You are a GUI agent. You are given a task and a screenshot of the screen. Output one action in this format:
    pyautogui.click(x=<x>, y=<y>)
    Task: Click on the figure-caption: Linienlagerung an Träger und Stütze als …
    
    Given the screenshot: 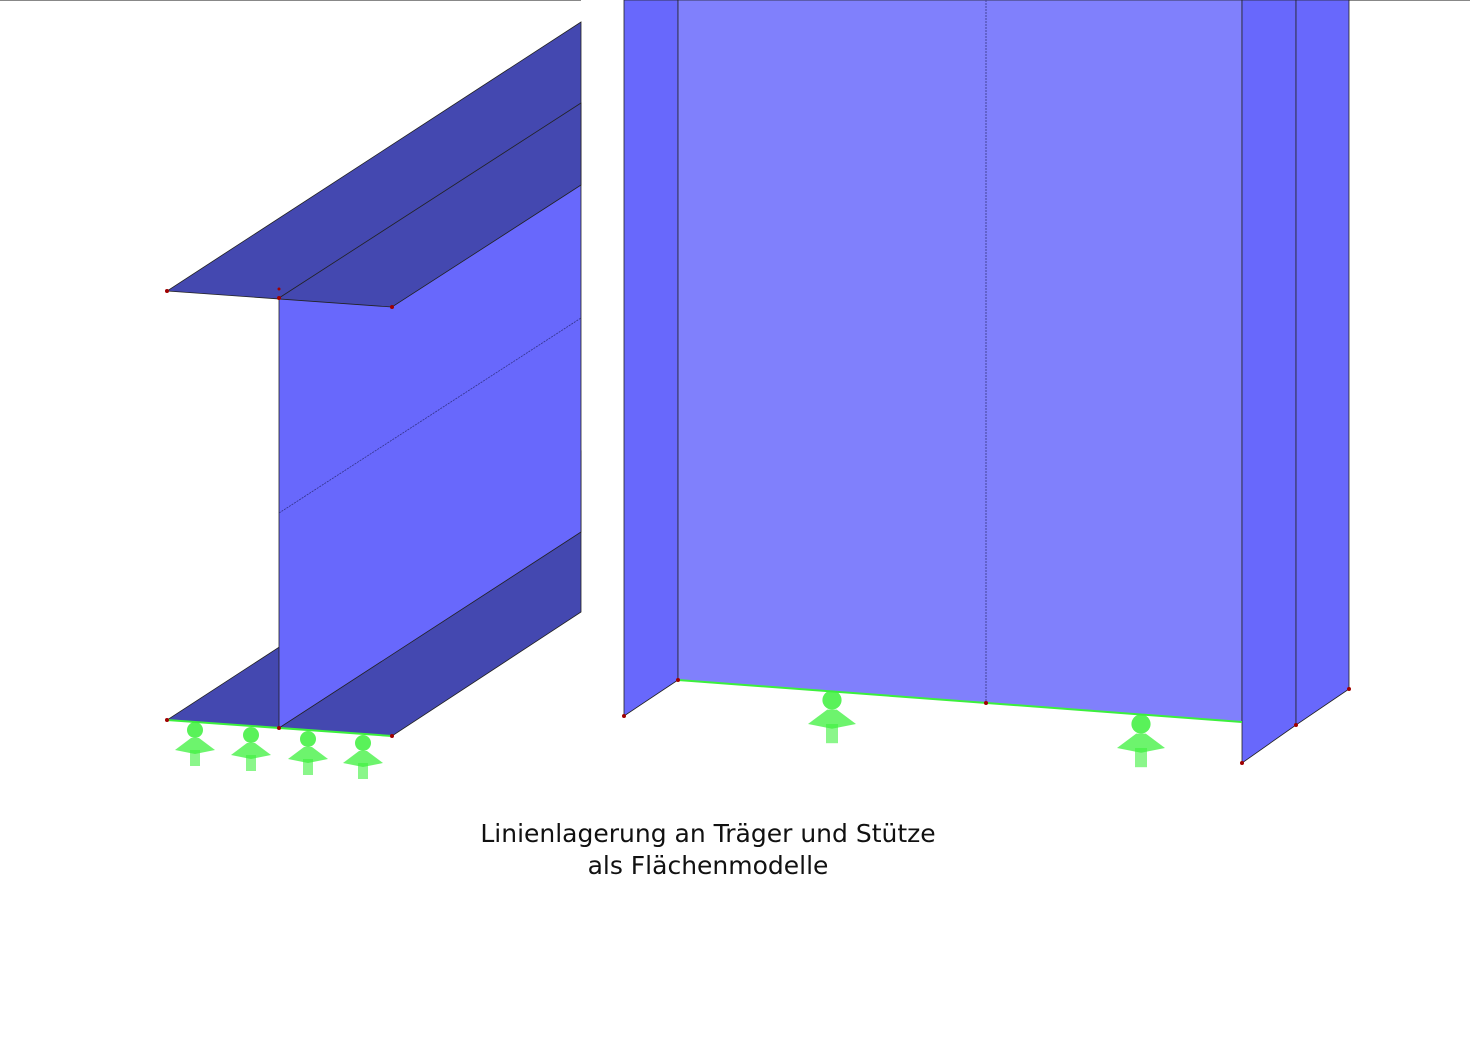 What is the action you would take?
    pyautogui.click(x=708, y=850)
    